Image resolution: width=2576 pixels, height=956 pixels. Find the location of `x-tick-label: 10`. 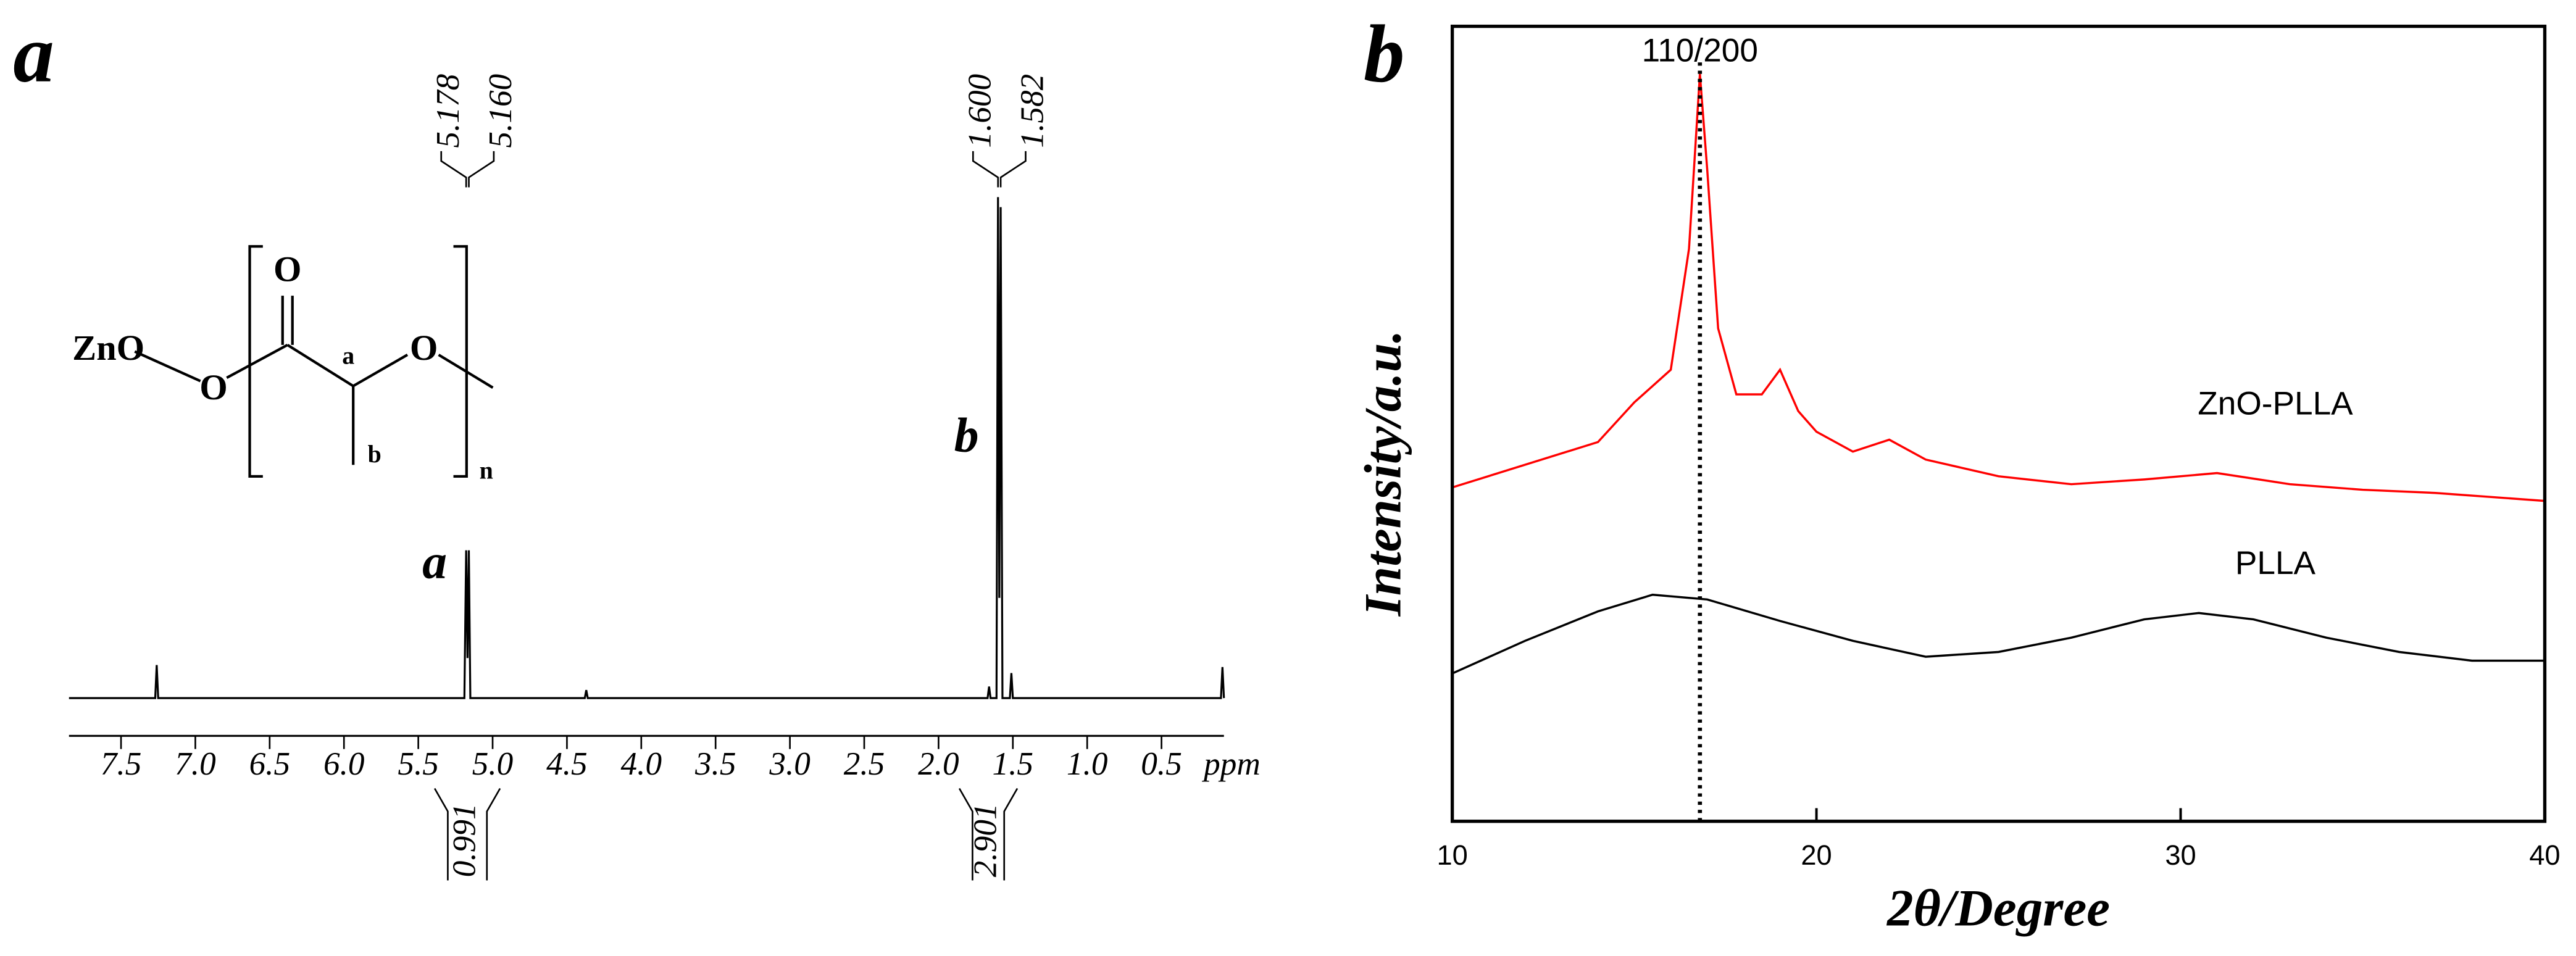

x-tick-label: 10 is located at coordinates (1452, 855).